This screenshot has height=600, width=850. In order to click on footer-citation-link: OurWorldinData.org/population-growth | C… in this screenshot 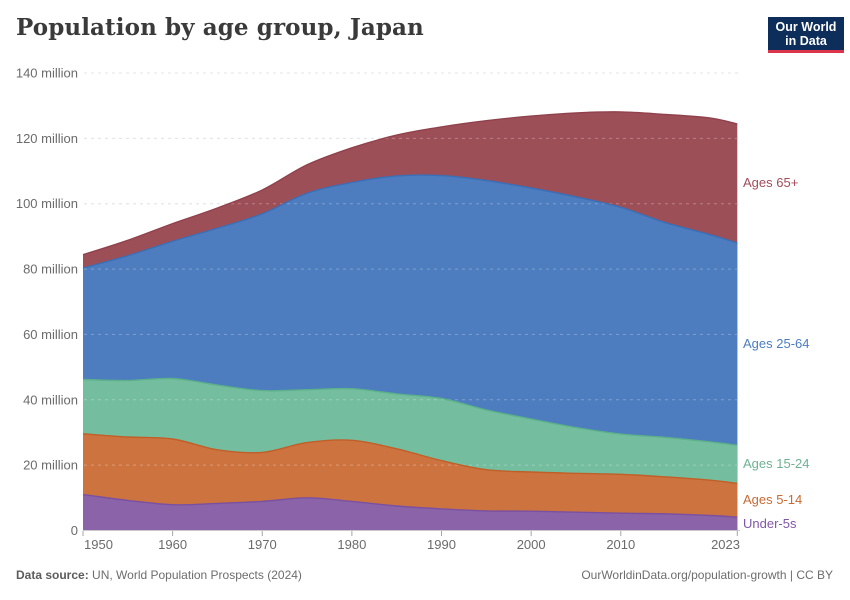, I will do `click(707, 575)`.